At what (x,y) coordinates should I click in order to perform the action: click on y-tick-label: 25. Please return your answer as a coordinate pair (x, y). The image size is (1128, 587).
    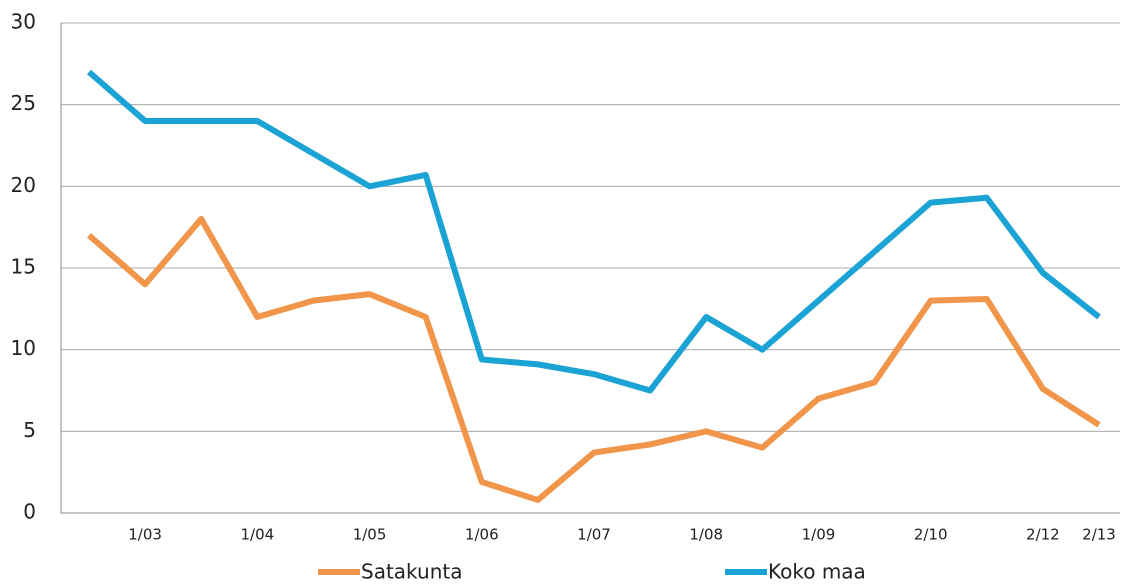
    Looking at the image, I should click on (23, 103).